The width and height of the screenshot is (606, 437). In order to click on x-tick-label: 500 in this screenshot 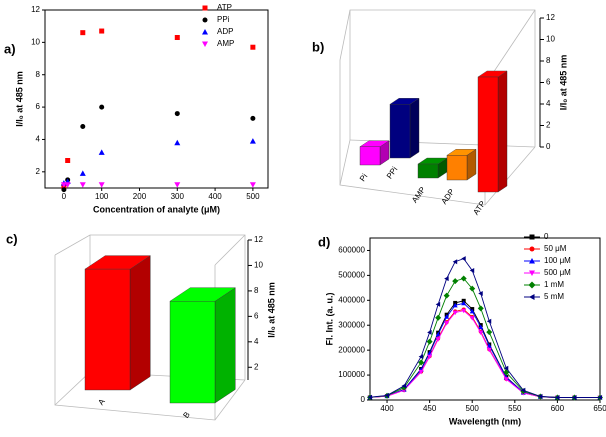, I will do `click(473, 408)`.